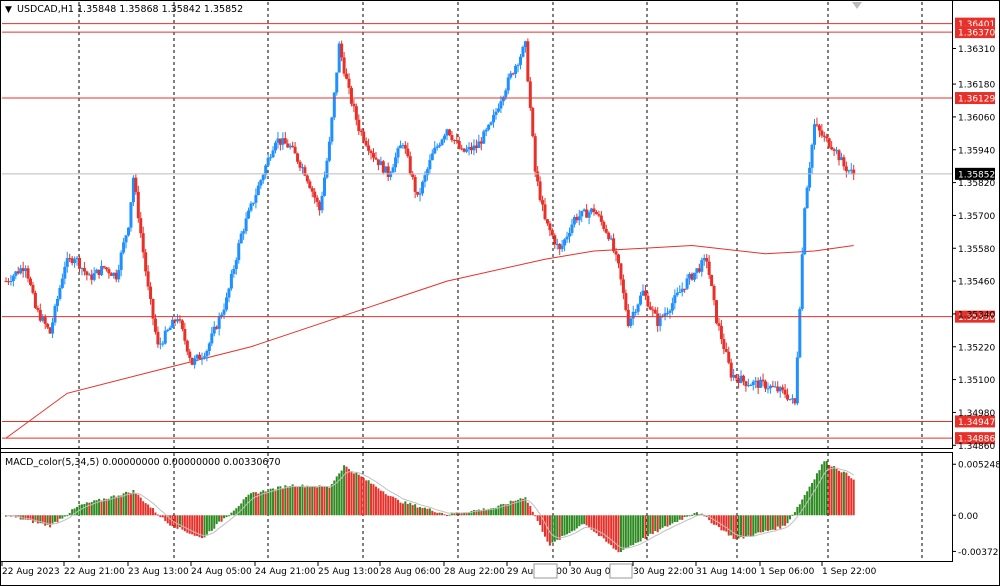 This screenshot has width=1000, height=586. Describe the element at coordinates (976, 447) in the screenshot. I see `price-tick-label: 1.34860` at that location.